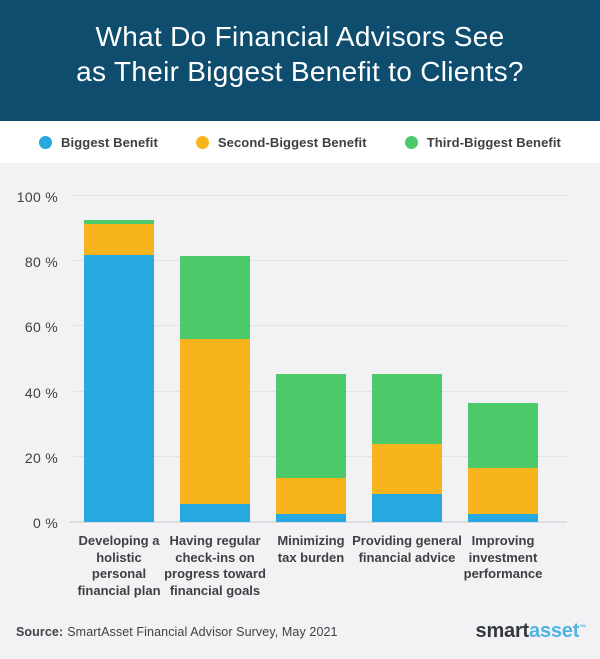  Describe the element at coordinates (407, 549) in the screenshot. I see `x-axis-label-4: Providing general financial advice` at that location.